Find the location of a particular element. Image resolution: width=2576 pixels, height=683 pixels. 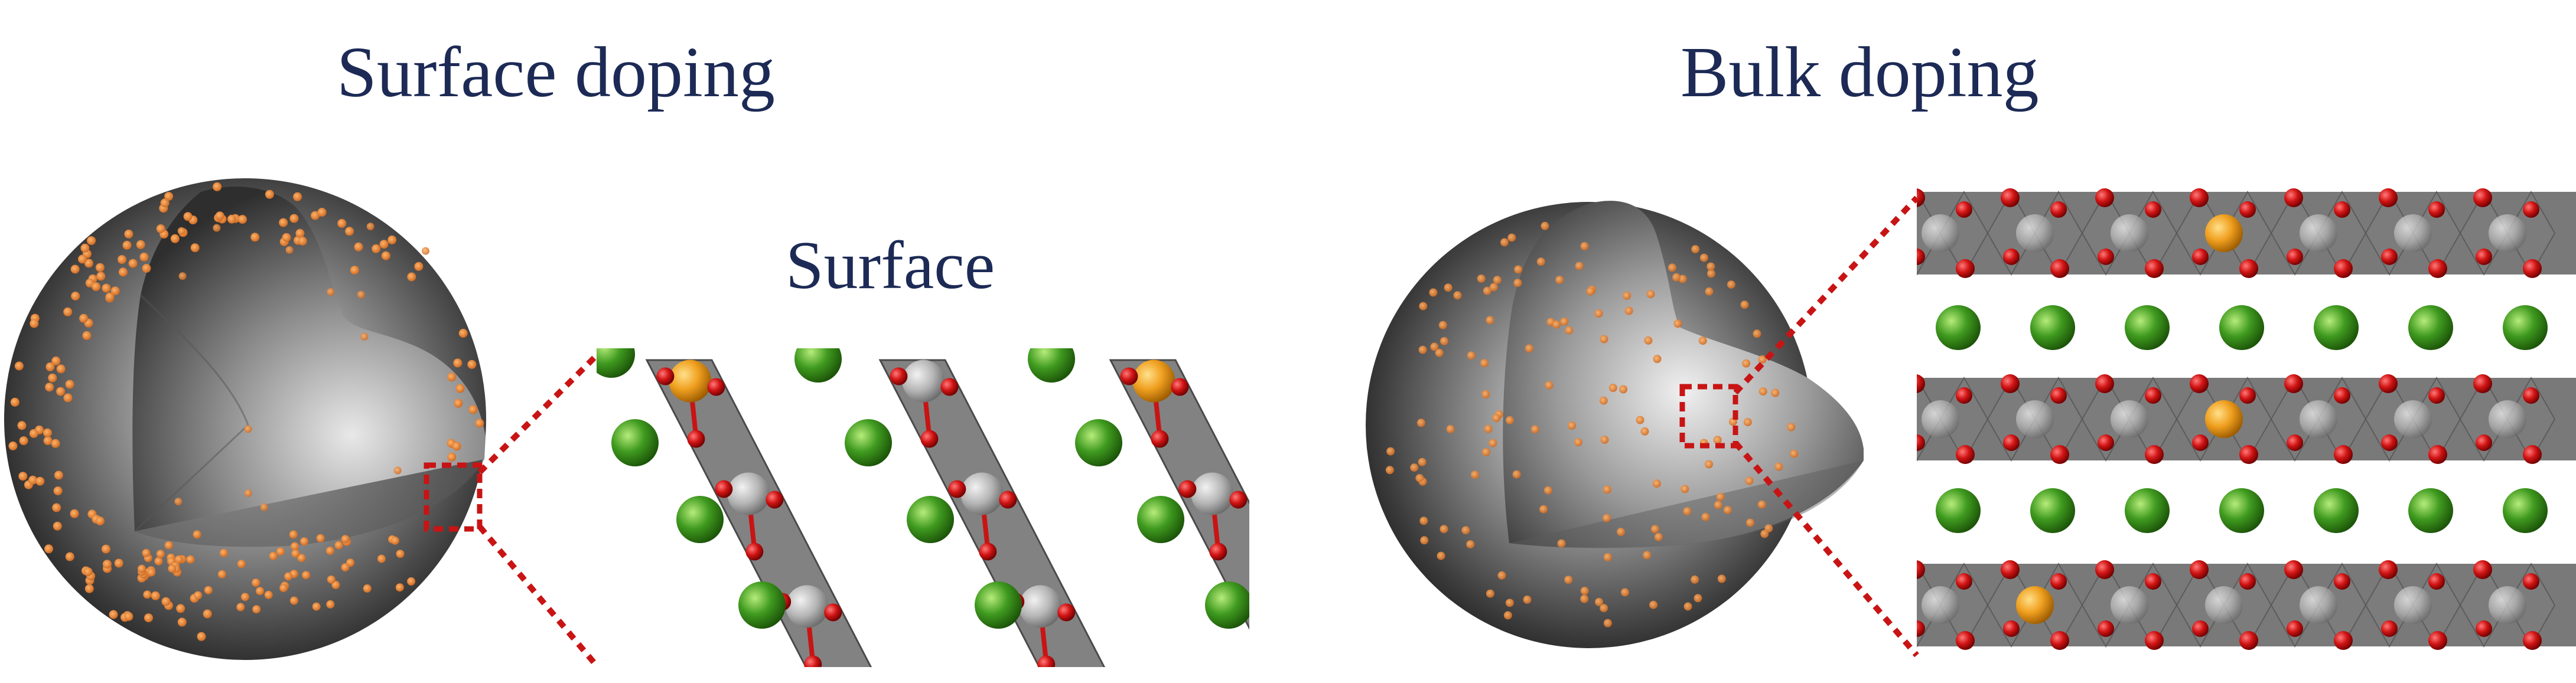

surface-inset-label: Surface is located at coordinates (891, 265).